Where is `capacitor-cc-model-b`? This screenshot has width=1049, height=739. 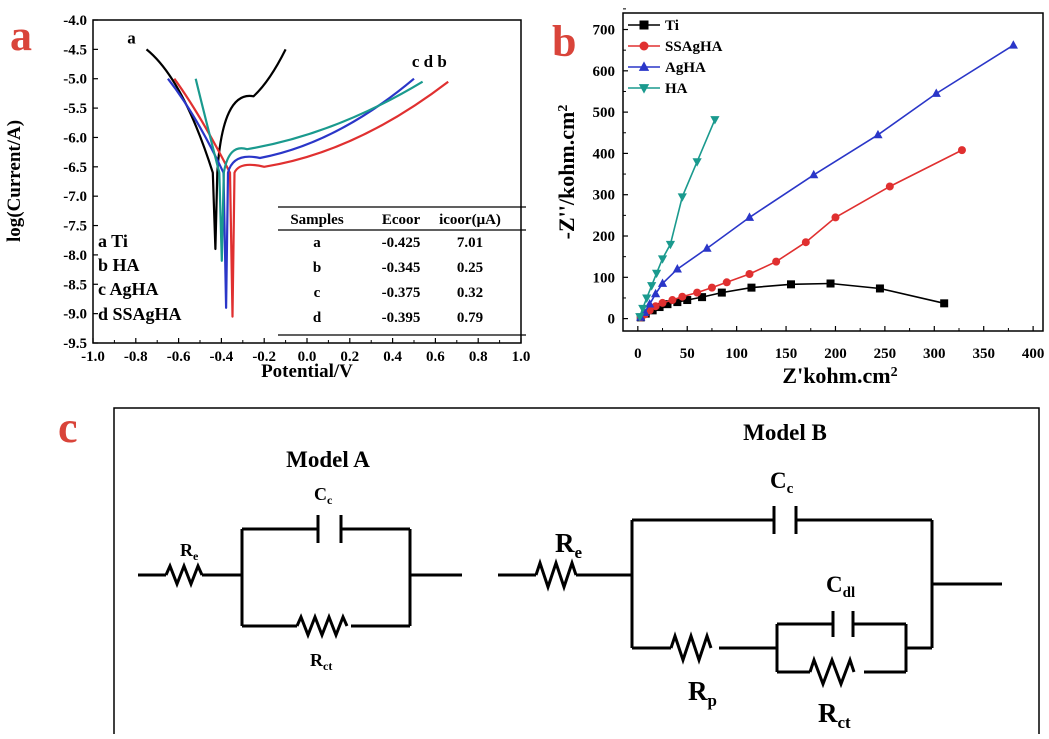 capacitor-cc-model-b is located at coordinates (785, 520).